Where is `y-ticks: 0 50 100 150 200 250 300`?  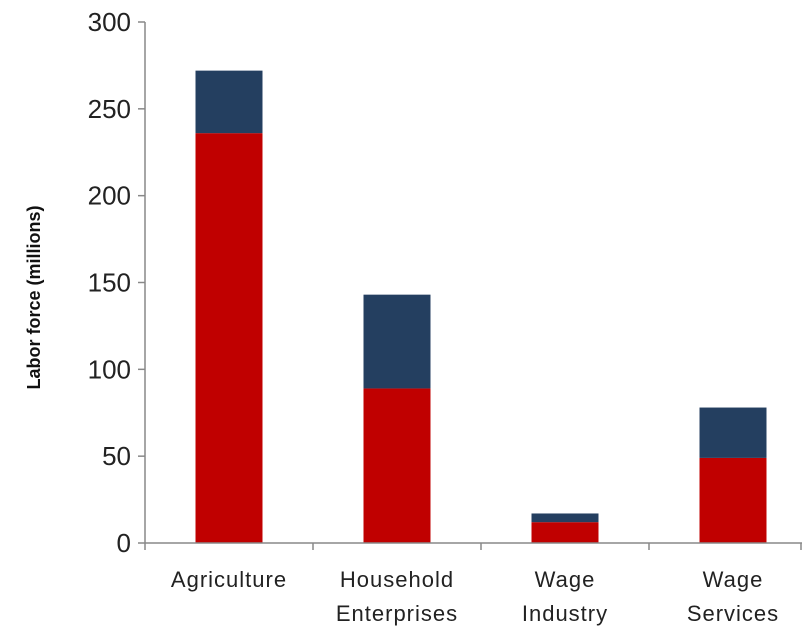 y-ticks: 0 50 100 150 200 250 300 is located at coordinates (116, 282).